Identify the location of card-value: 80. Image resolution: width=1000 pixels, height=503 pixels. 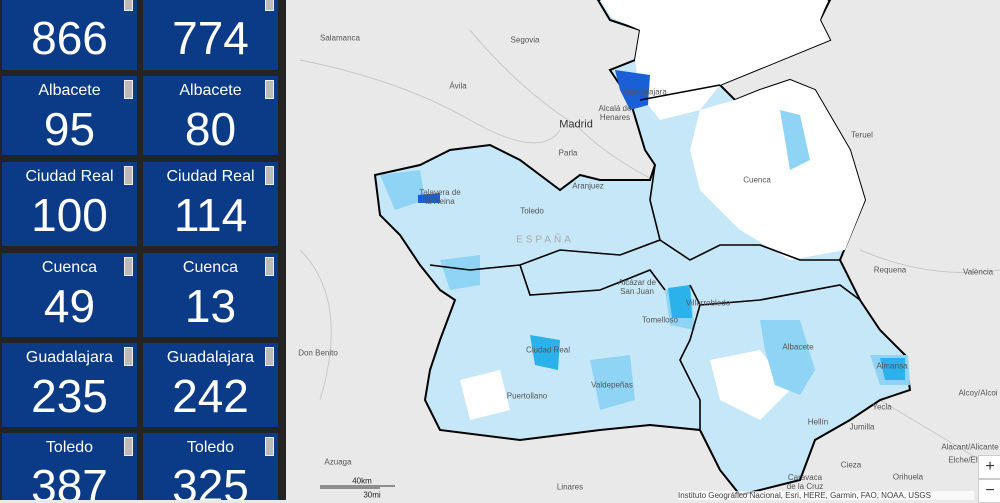
(210, 129).